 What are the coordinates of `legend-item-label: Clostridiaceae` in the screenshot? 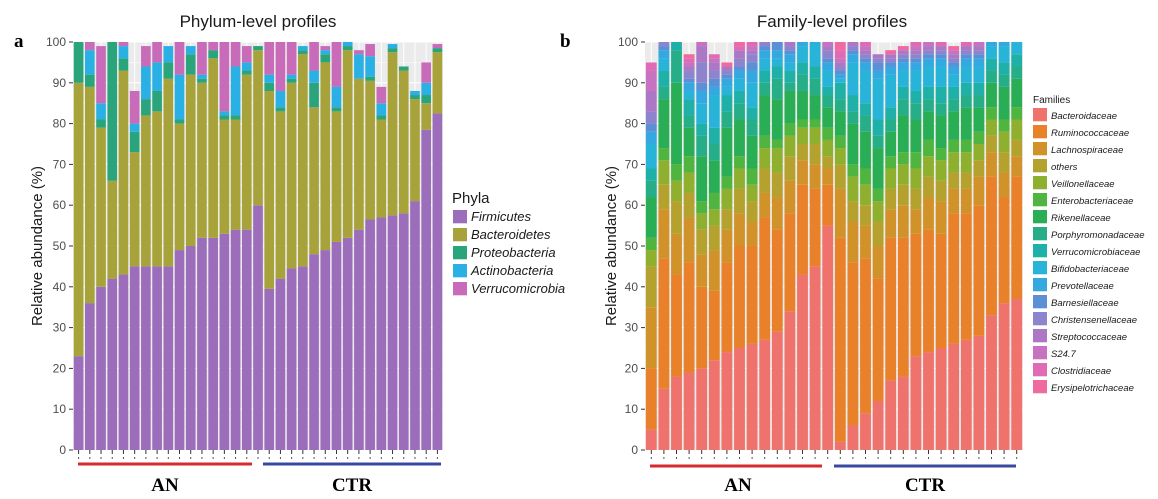 It's located at (1081, 371).